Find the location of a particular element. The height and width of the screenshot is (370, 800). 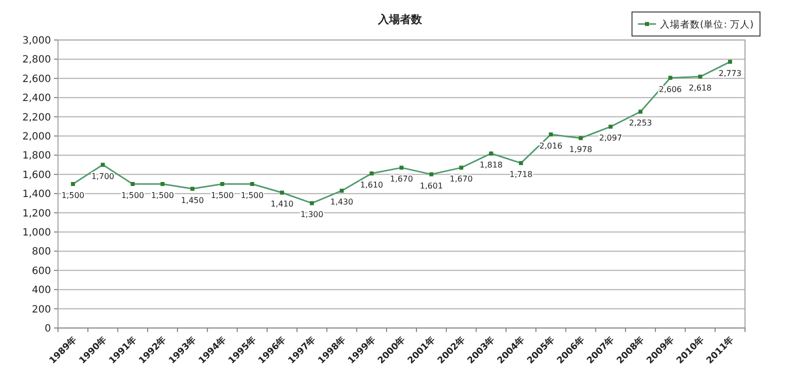

y-tick-label: 2,000 is located at coordinates (36, 137).